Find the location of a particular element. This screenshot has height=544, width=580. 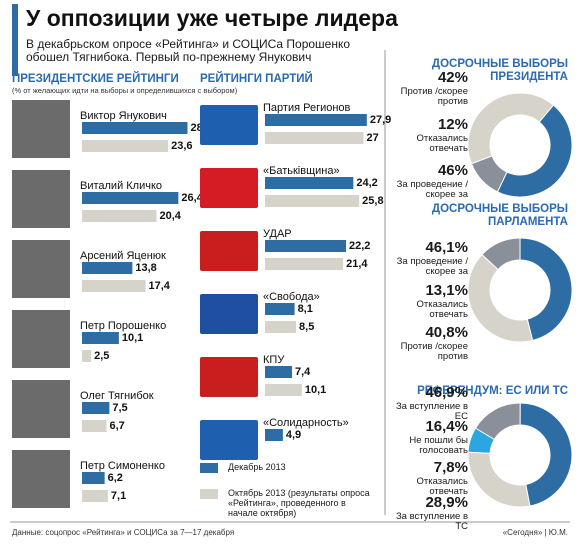

category-label: Партия Регионов is located at coordinates (307, 108).